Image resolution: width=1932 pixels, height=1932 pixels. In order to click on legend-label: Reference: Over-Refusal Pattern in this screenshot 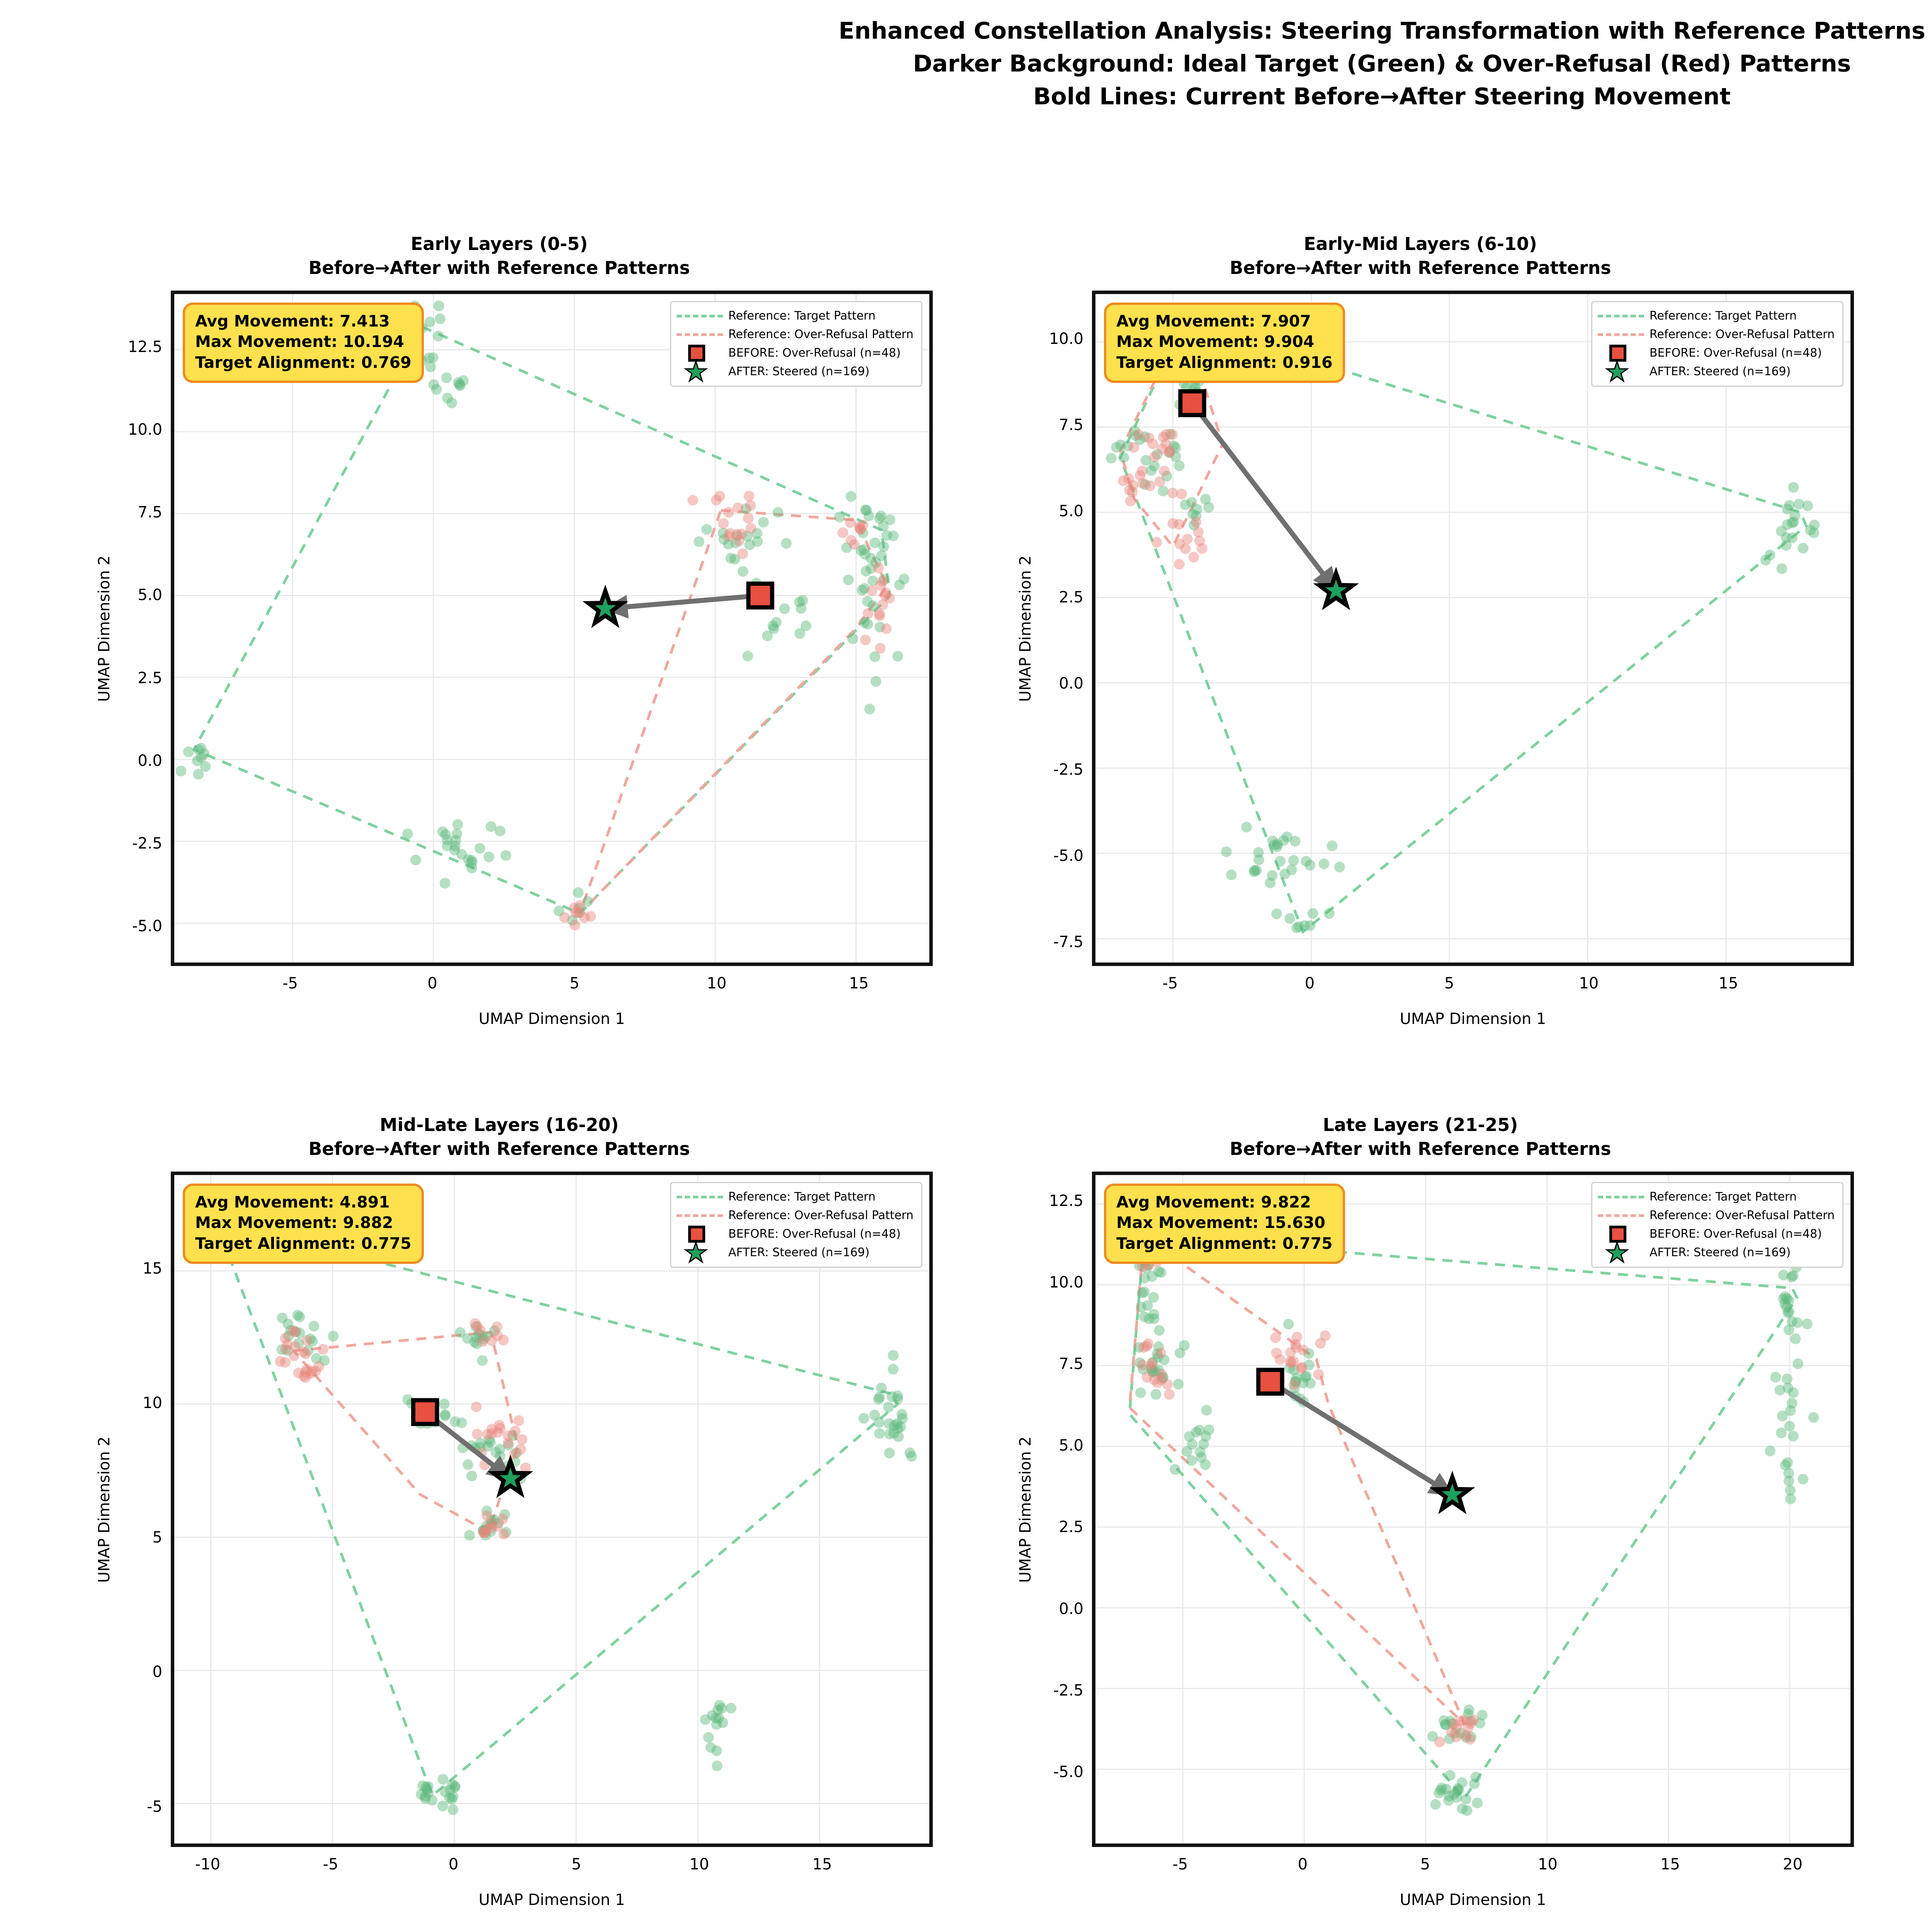, I will do `click(1742, 1215)`.